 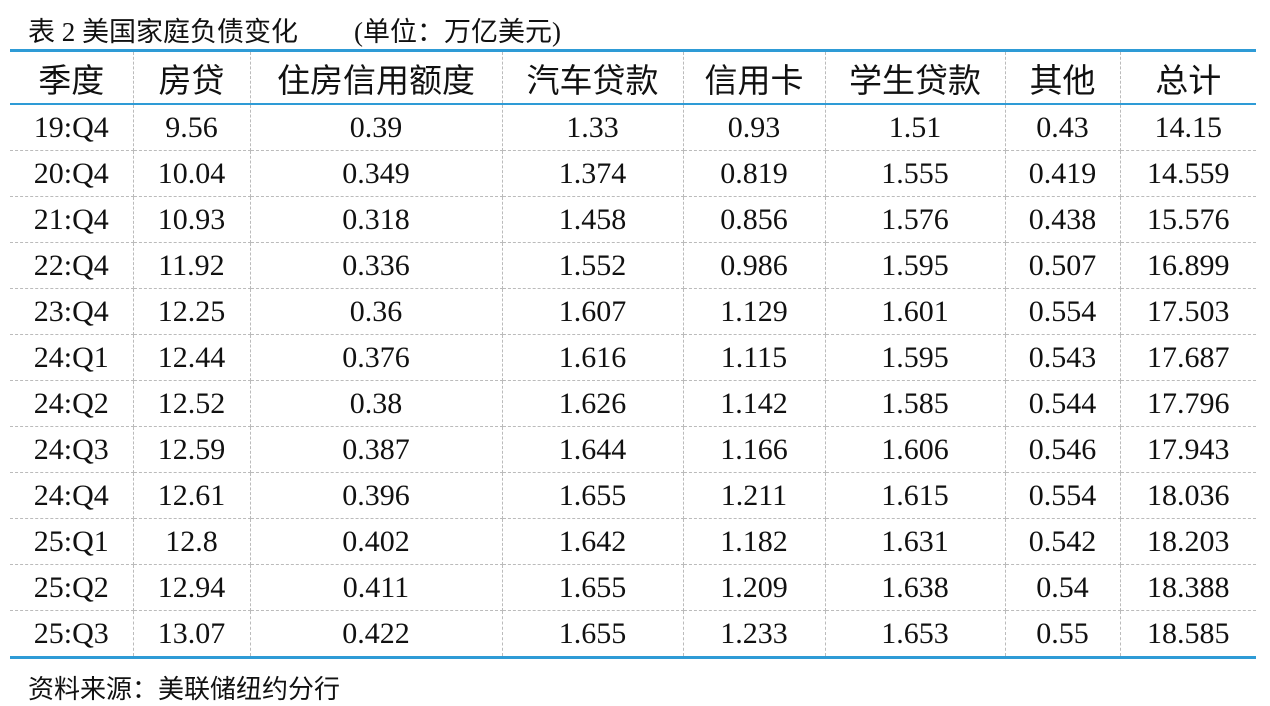 What do you see at coordinates (72, 449) in the screenshot?
I see `quarter-cell: 24:Q3` at bounding box center [72, 449].